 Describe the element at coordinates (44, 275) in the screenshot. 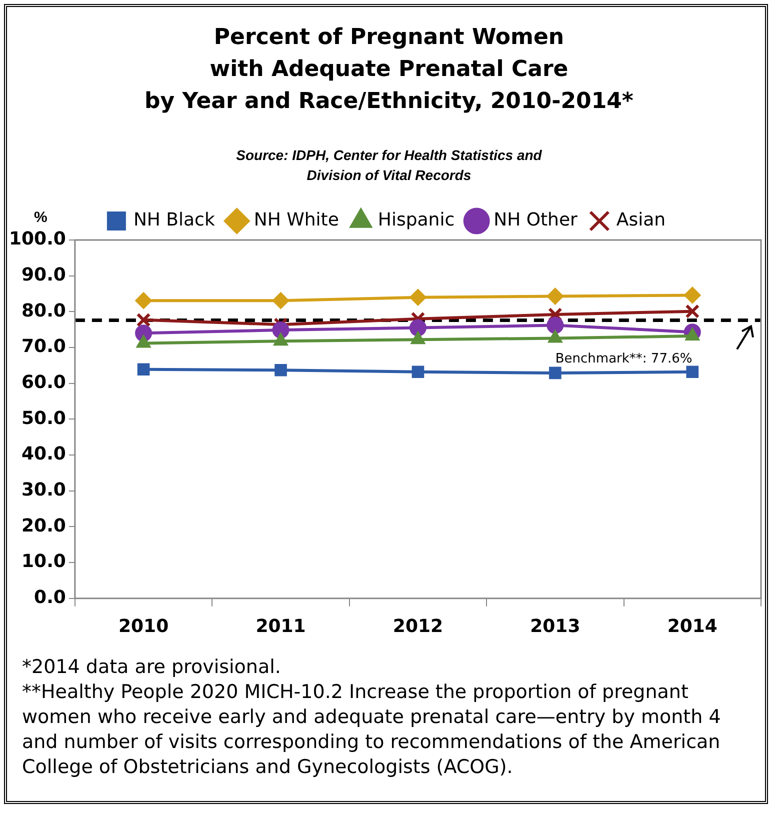

I see `y-tick-label: 90.0` at that location.